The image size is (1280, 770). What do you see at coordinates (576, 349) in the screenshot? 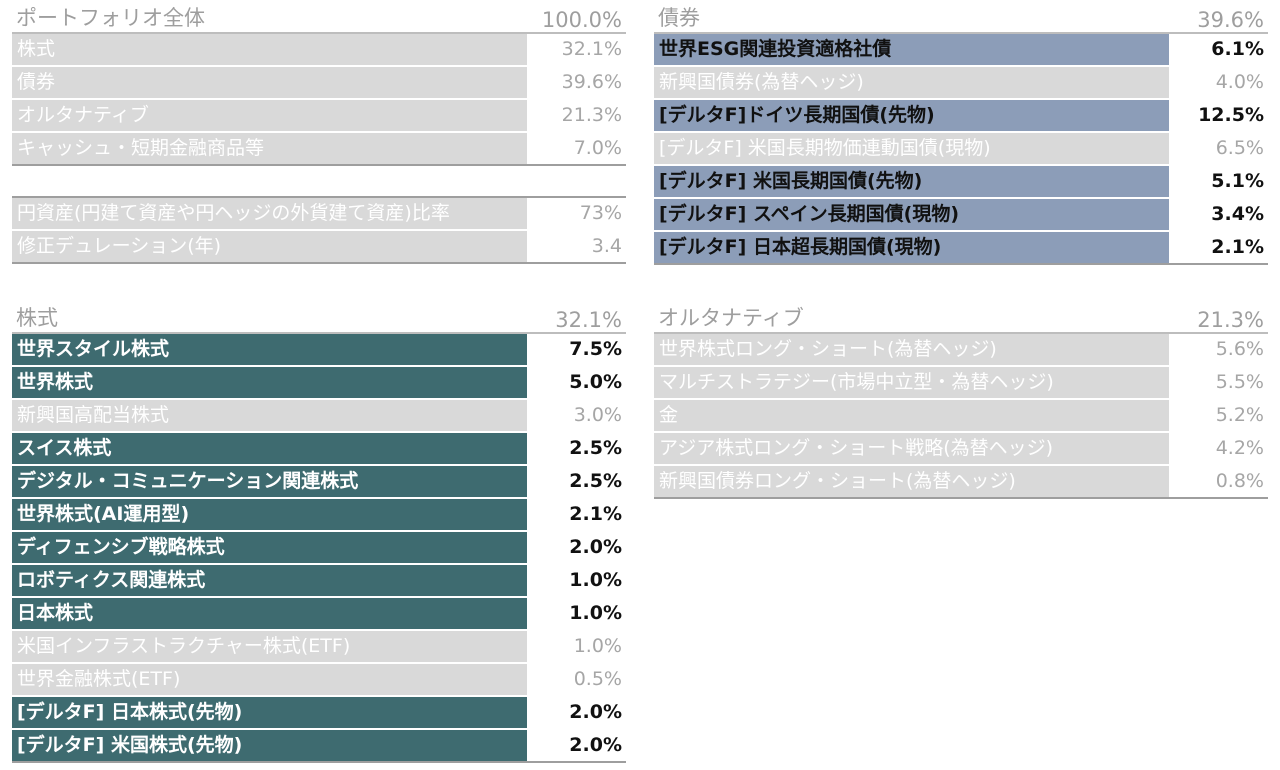
I see `row-value: 7.5%` at bounding box center [576, 349].